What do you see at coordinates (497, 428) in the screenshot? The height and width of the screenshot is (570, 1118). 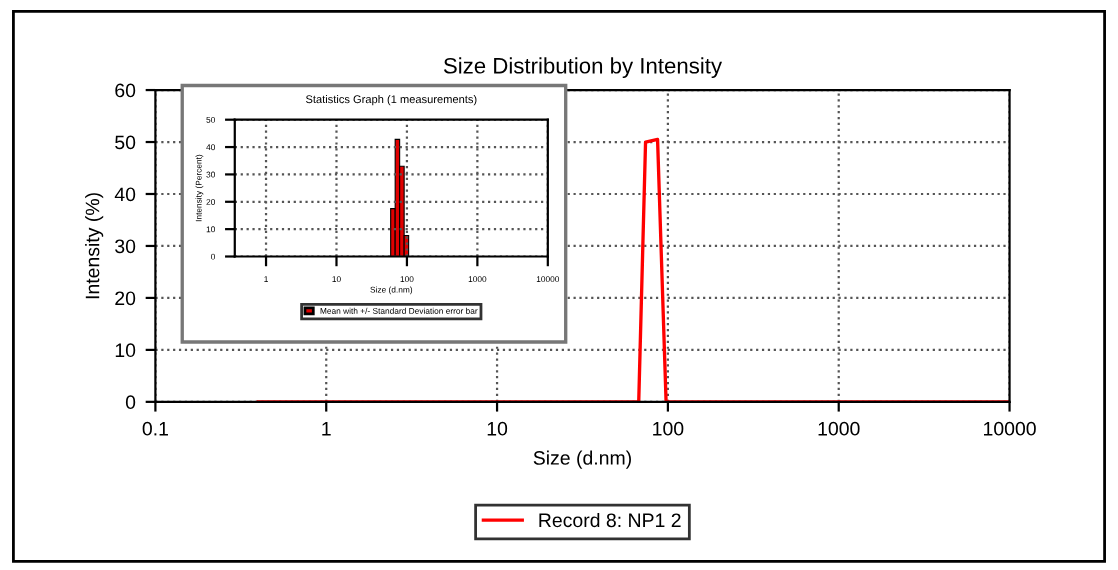 I see `x-tick-label: 10` at bounding box center [497, 428].